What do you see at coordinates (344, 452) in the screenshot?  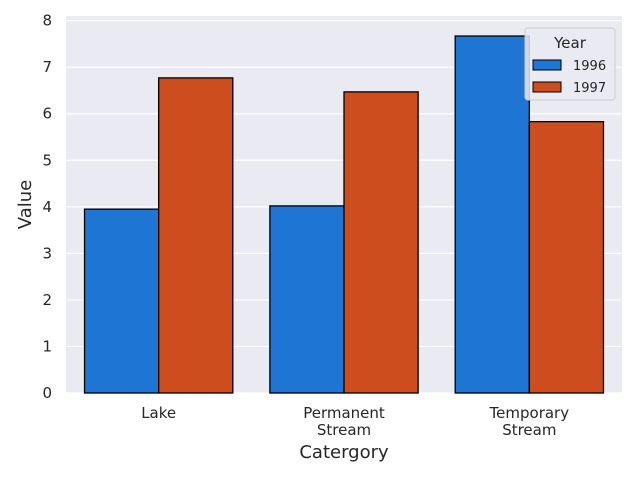 I see `x-axis-label: Catergory` at bounding box center [344, 452].